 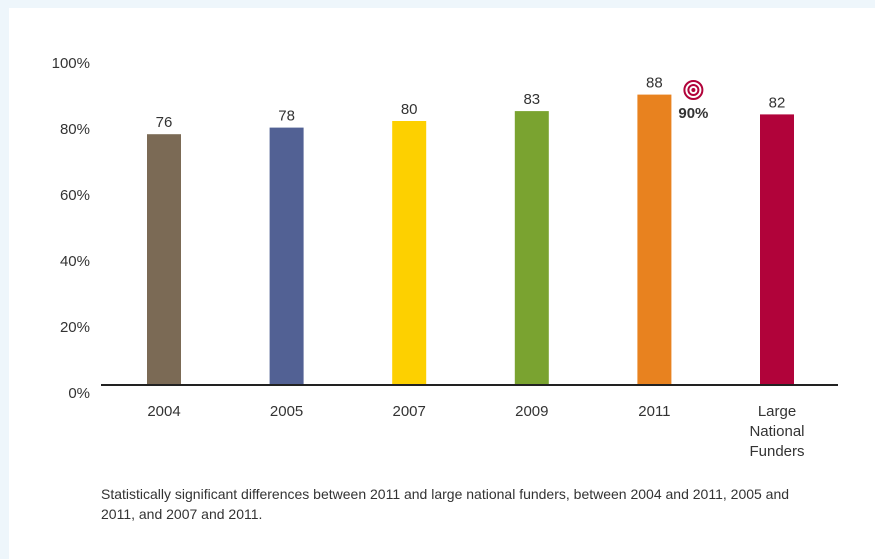 I want to click on bar-2005, so click(x=286, y=256).